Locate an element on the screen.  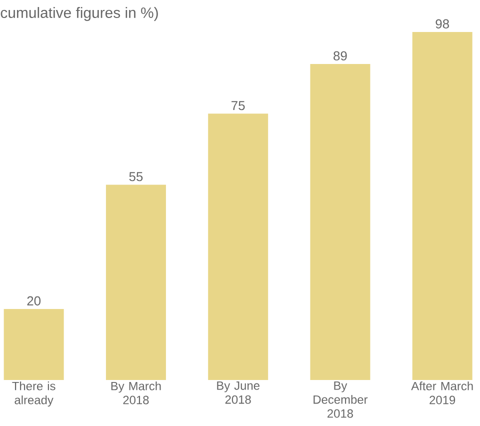
data-label: 98 is located at coordinates (442, 23).